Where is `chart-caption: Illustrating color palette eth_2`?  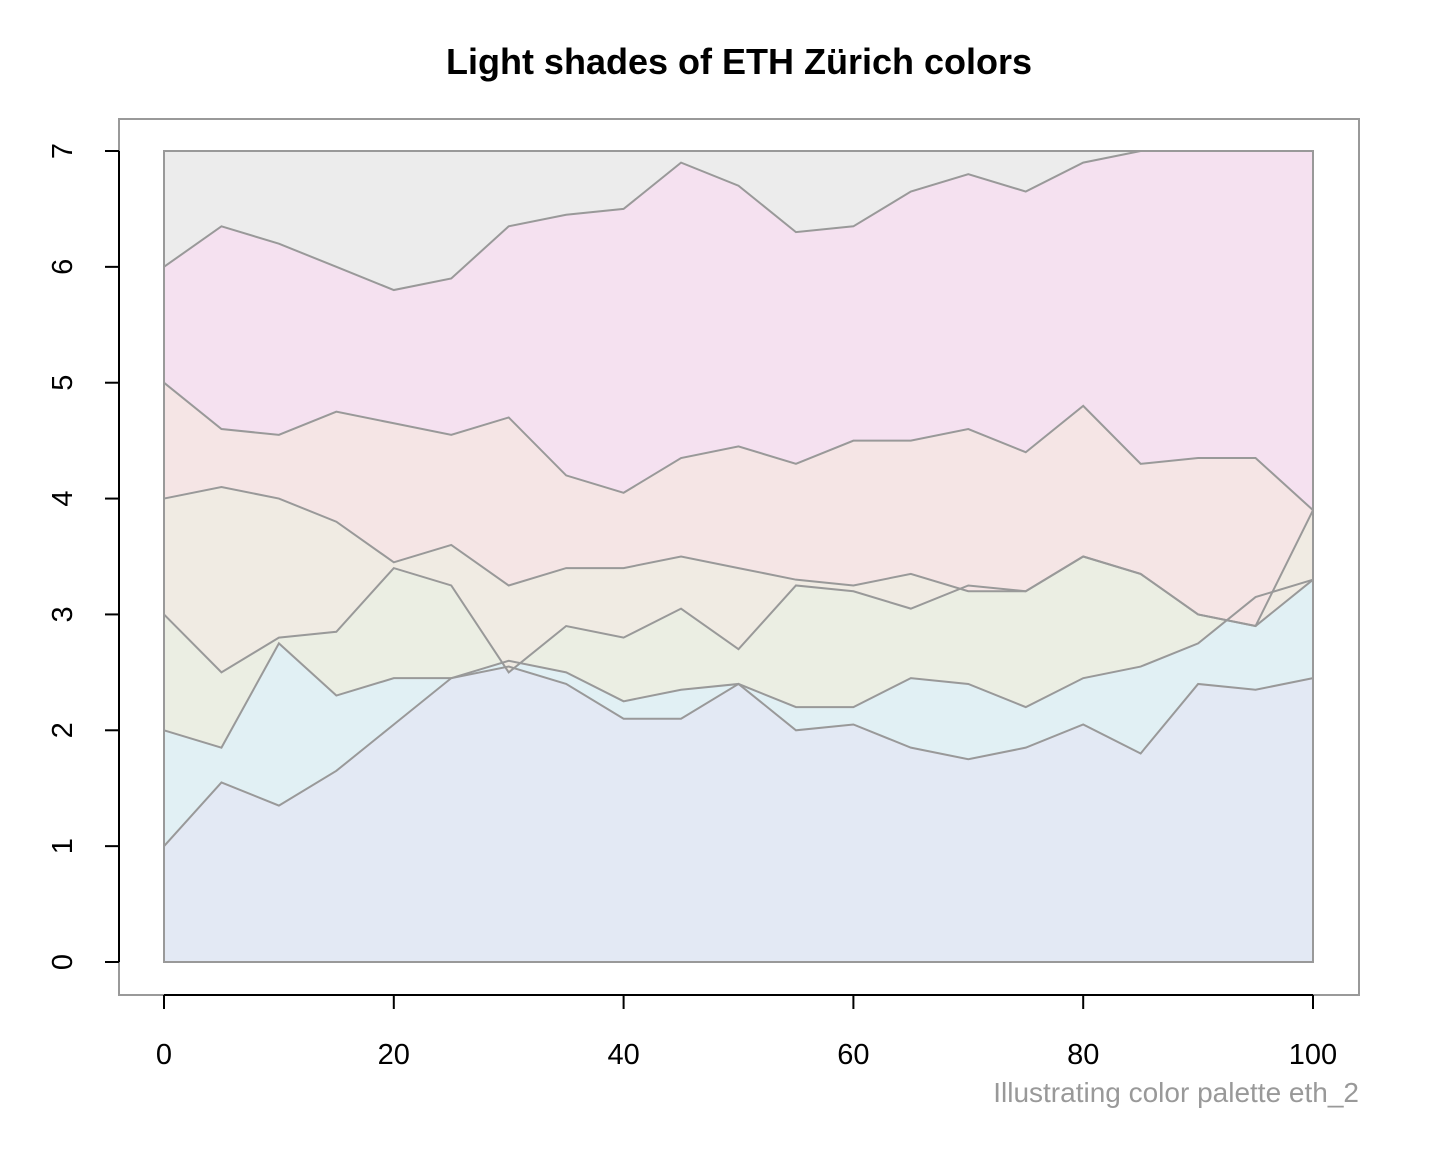
chart-caption: Illustrating color palette eth_2 is located at coordinates (1176, 1092).